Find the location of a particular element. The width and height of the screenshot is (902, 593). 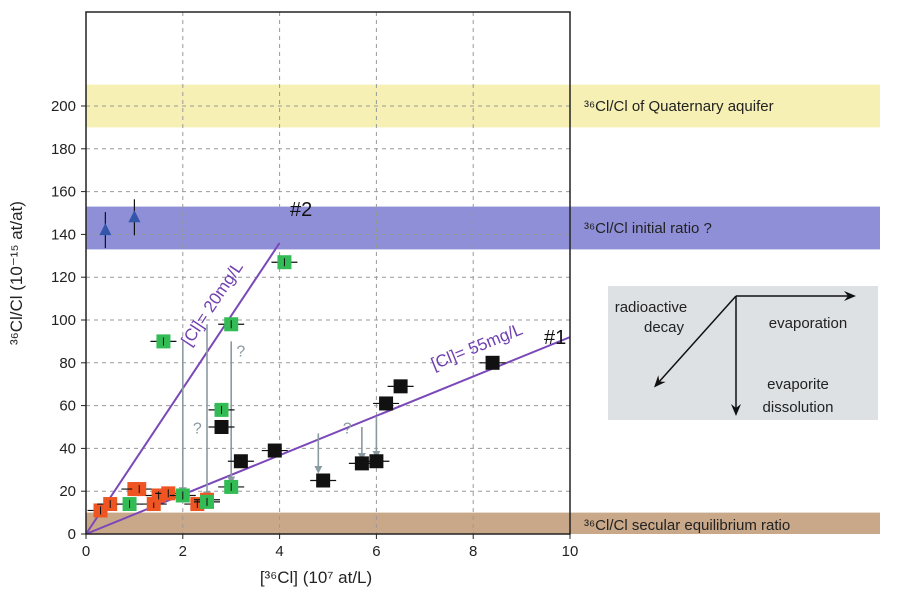

evaporation-label: evaporation is located at coordinates (808, 323).